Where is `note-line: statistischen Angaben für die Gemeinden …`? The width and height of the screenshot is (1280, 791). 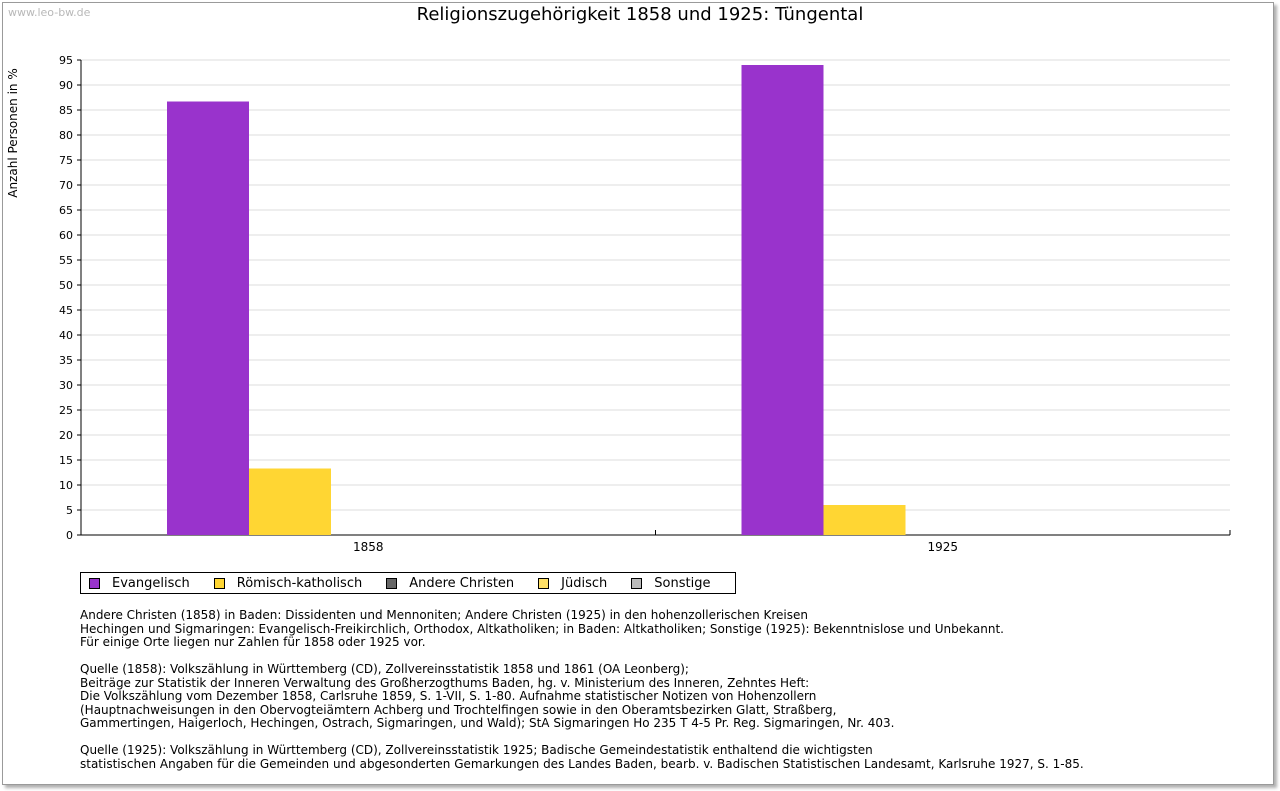
note-line: statistischen Angaben für die Gemeinden … is located at coordinates (582, 763).